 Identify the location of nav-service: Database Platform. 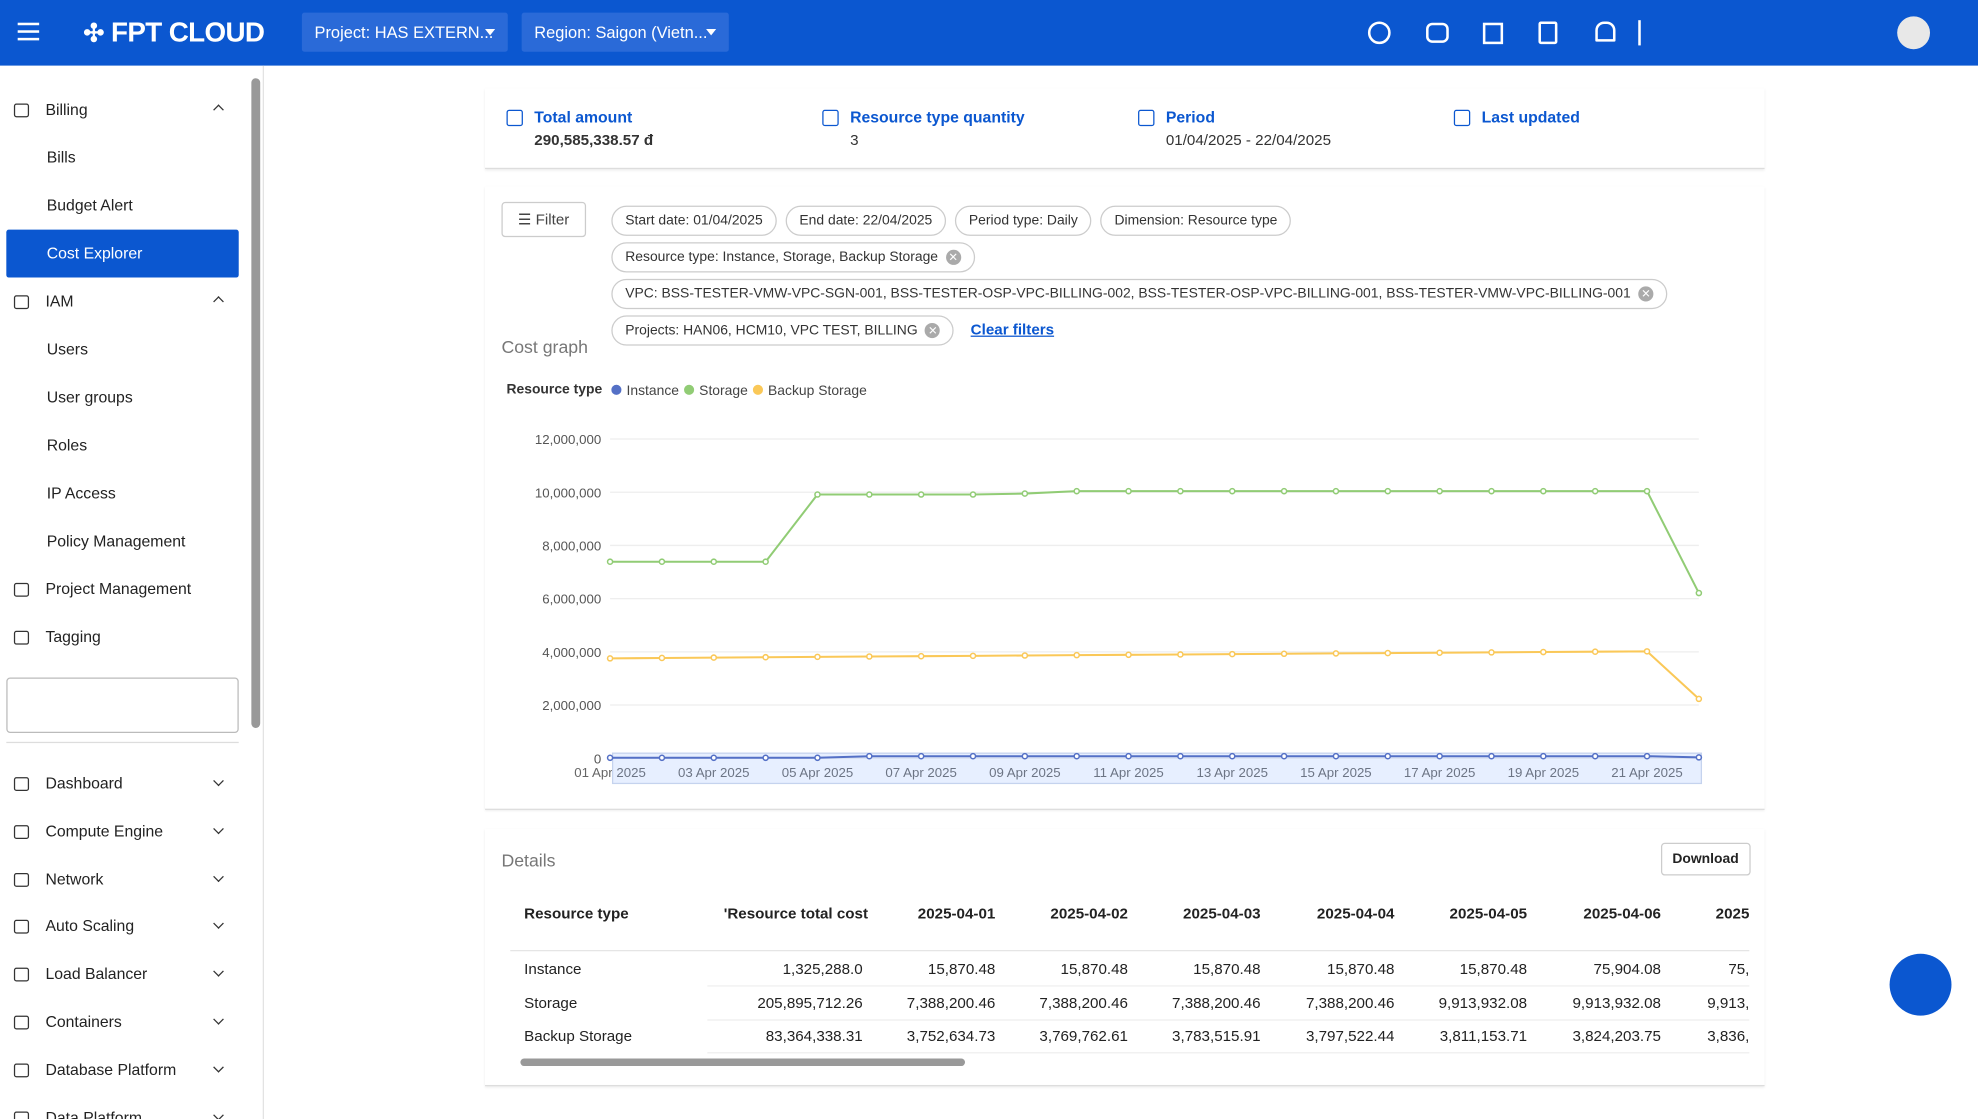
(111, 1069).